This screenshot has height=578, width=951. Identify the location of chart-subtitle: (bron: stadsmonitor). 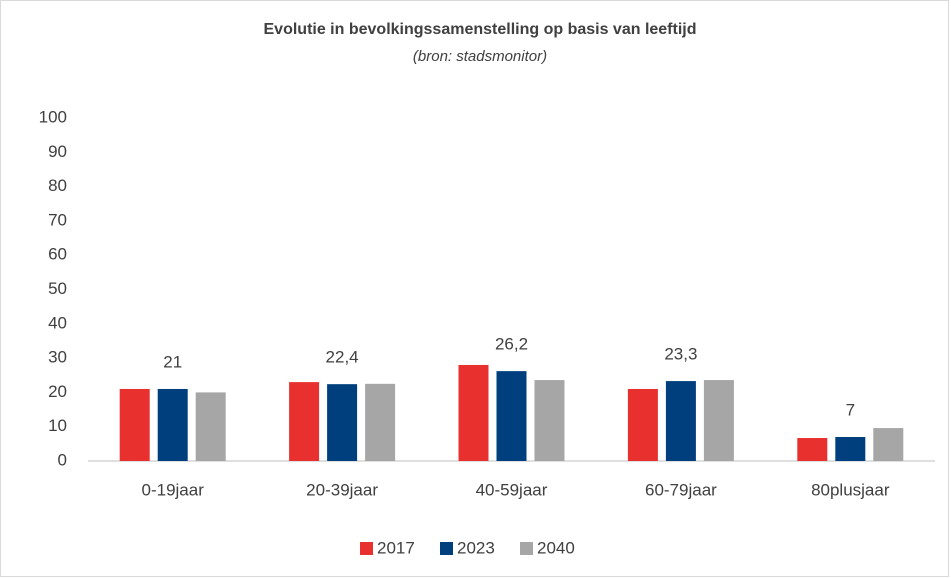
(480, 56).